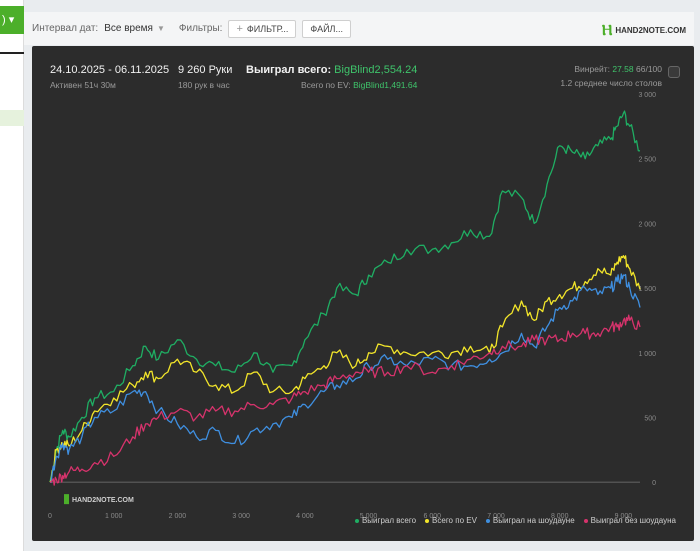 Image resolution: width=700 pixels, height=551 pixels. I want to click on date-interval-select: Все время, so click(128, 28).